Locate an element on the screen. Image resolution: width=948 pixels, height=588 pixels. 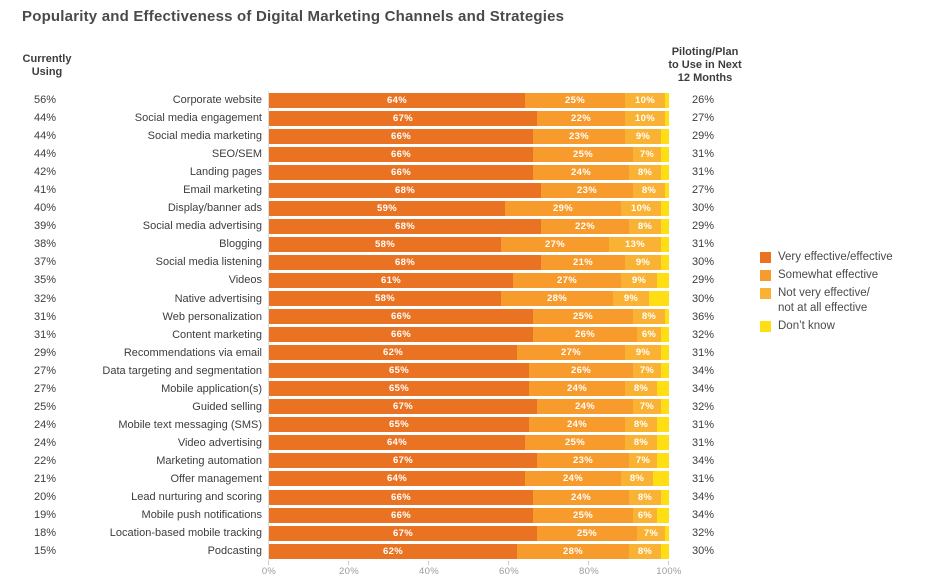
piloting-value: 36% is located at coordinates (703, 316).